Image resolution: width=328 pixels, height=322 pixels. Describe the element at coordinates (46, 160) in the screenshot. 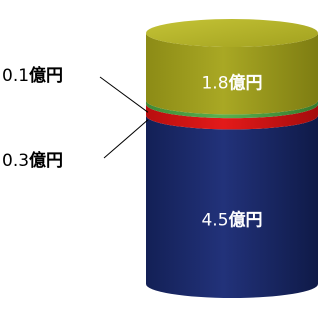

I see `unit-0-3: 億円` at that location.